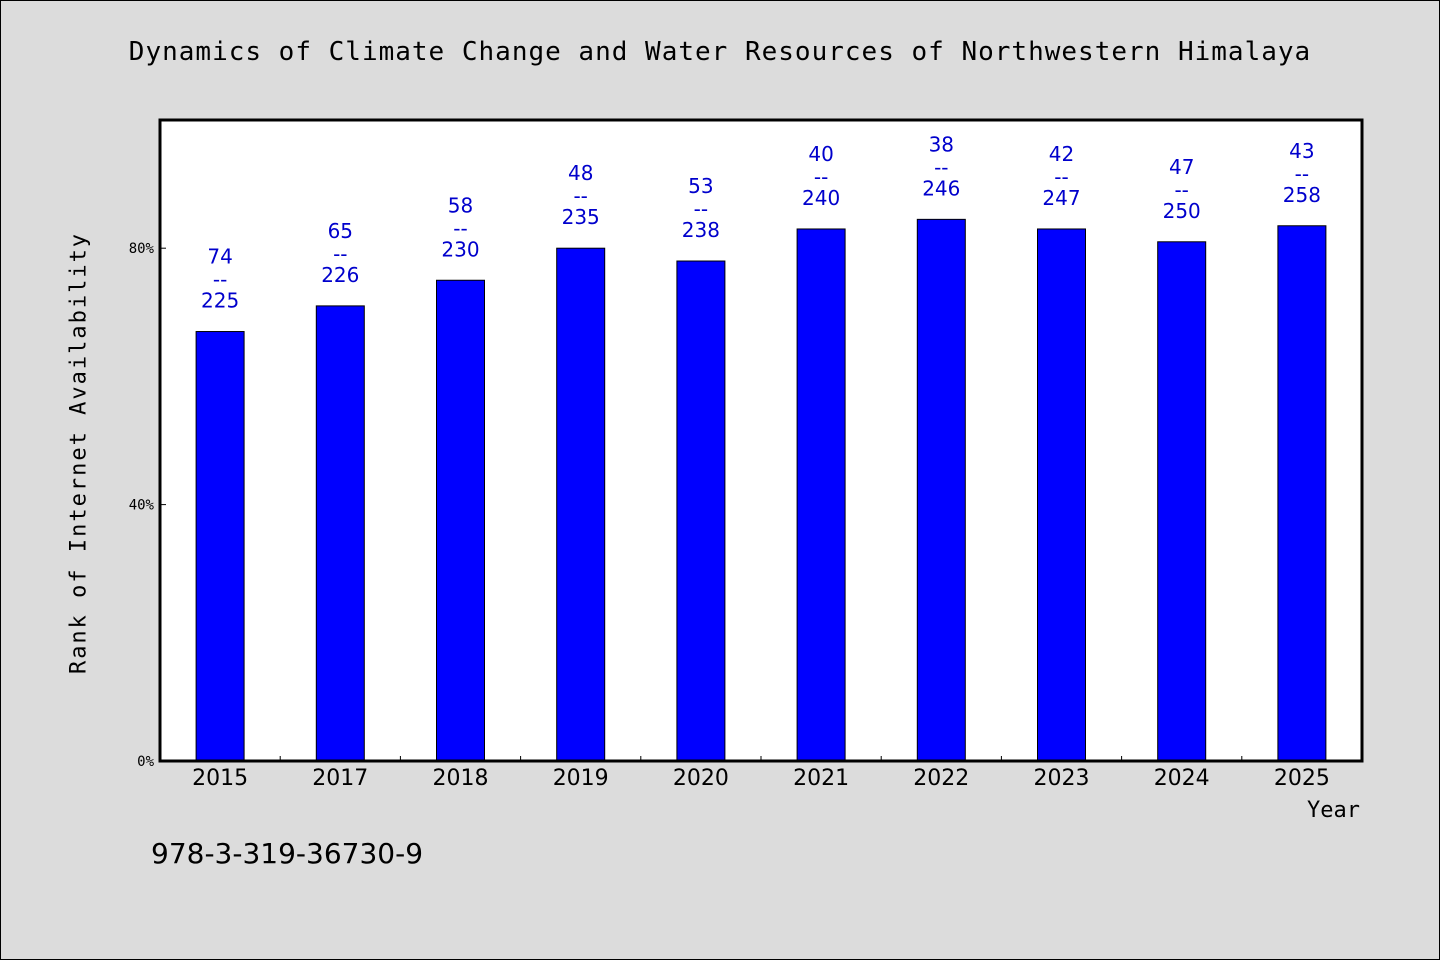  Describe the element at coordinates (581, 217) in the screenshot. I see `data-label-total: 235` at that location.